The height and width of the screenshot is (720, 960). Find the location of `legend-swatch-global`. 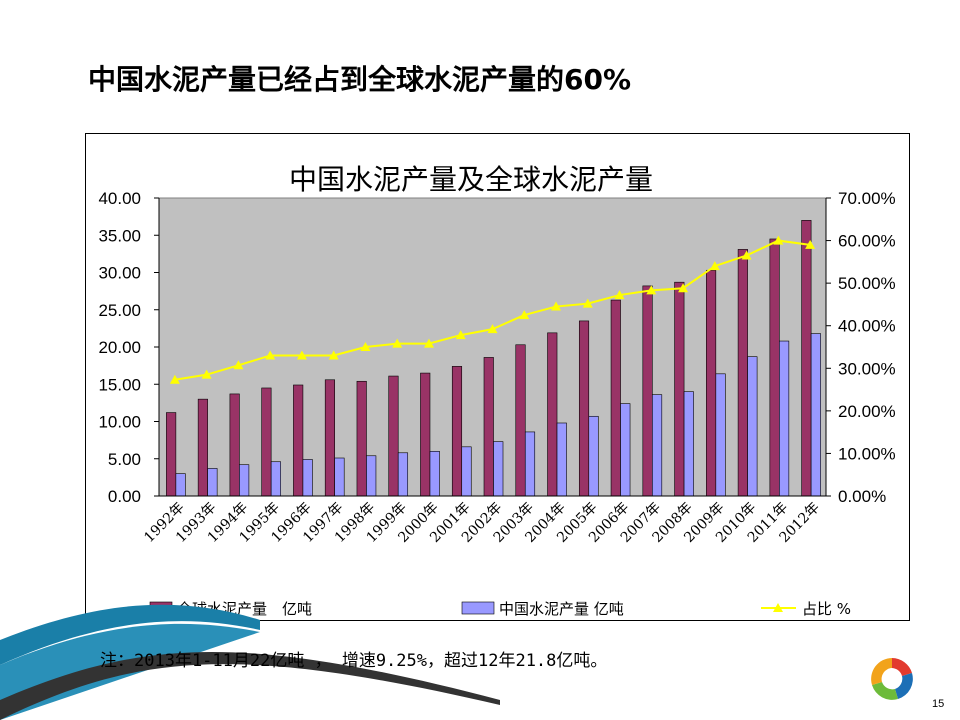

legend-swatch-global is located at coordinates (161, 608).